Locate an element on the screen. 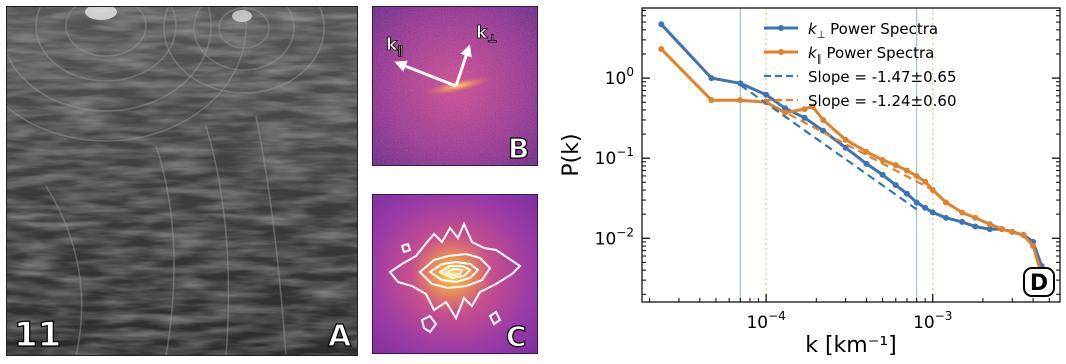 This screenshot has height=364, width=1066. panel-c-border is located at coordinates (455, 274).